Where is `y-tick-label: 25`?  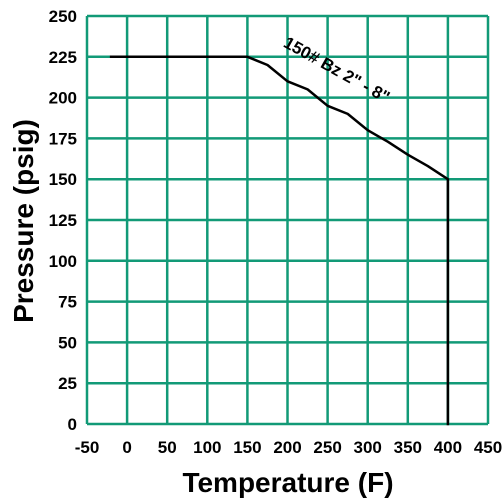 y-tick-label: 25 is located at coordinates (67, 383).